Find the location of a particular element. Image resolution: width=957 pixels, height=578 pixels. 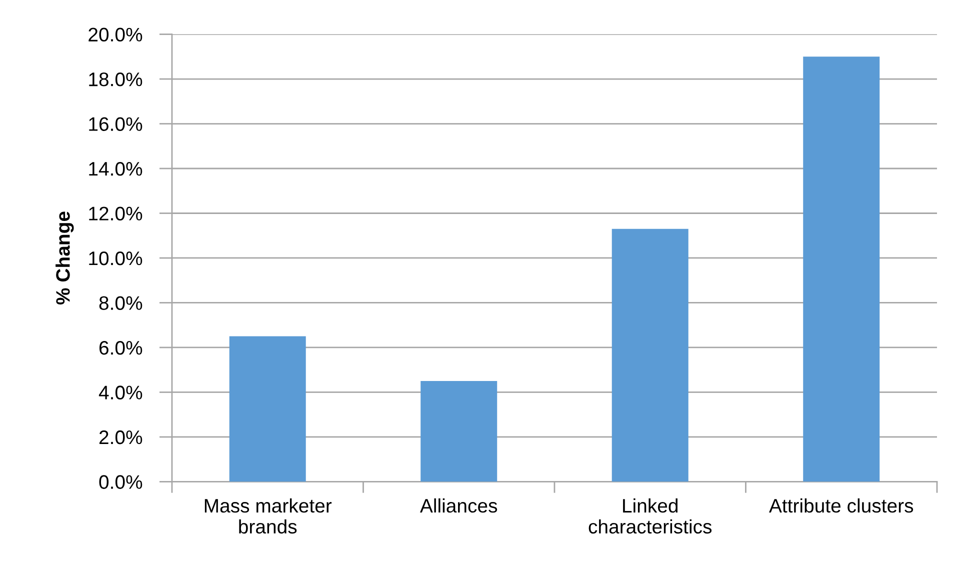

y-tick-label: 4.0% is located at coordinates (120, 393).